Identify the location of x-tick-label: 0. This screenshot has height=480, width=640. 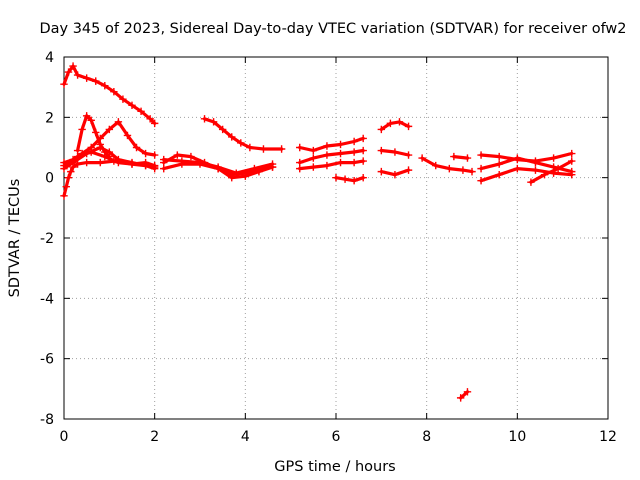
(64, 437).